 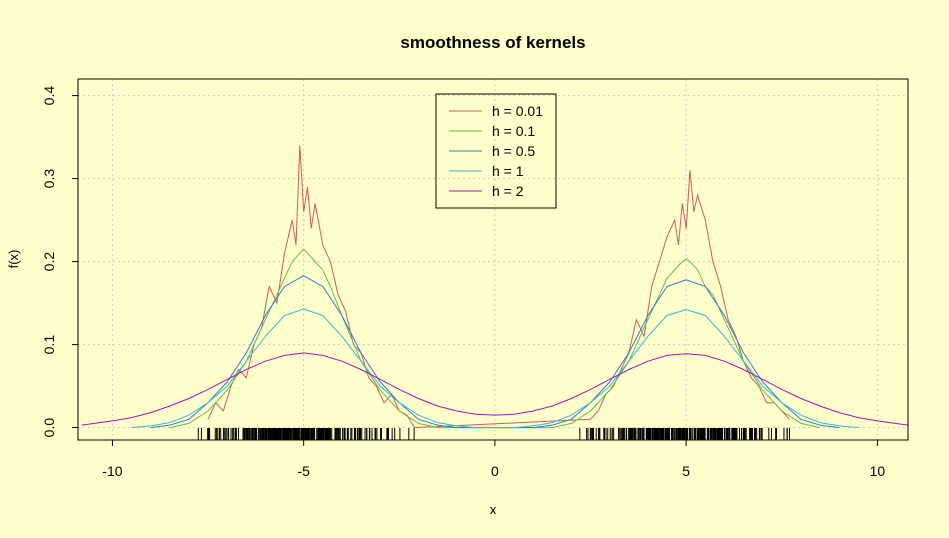 What do you see at coordinates (59, 262) in the screenshot?
I see `y-axis: 0.0 0.1 0.2 0.3 0.4` at bounding box center [59, 262].